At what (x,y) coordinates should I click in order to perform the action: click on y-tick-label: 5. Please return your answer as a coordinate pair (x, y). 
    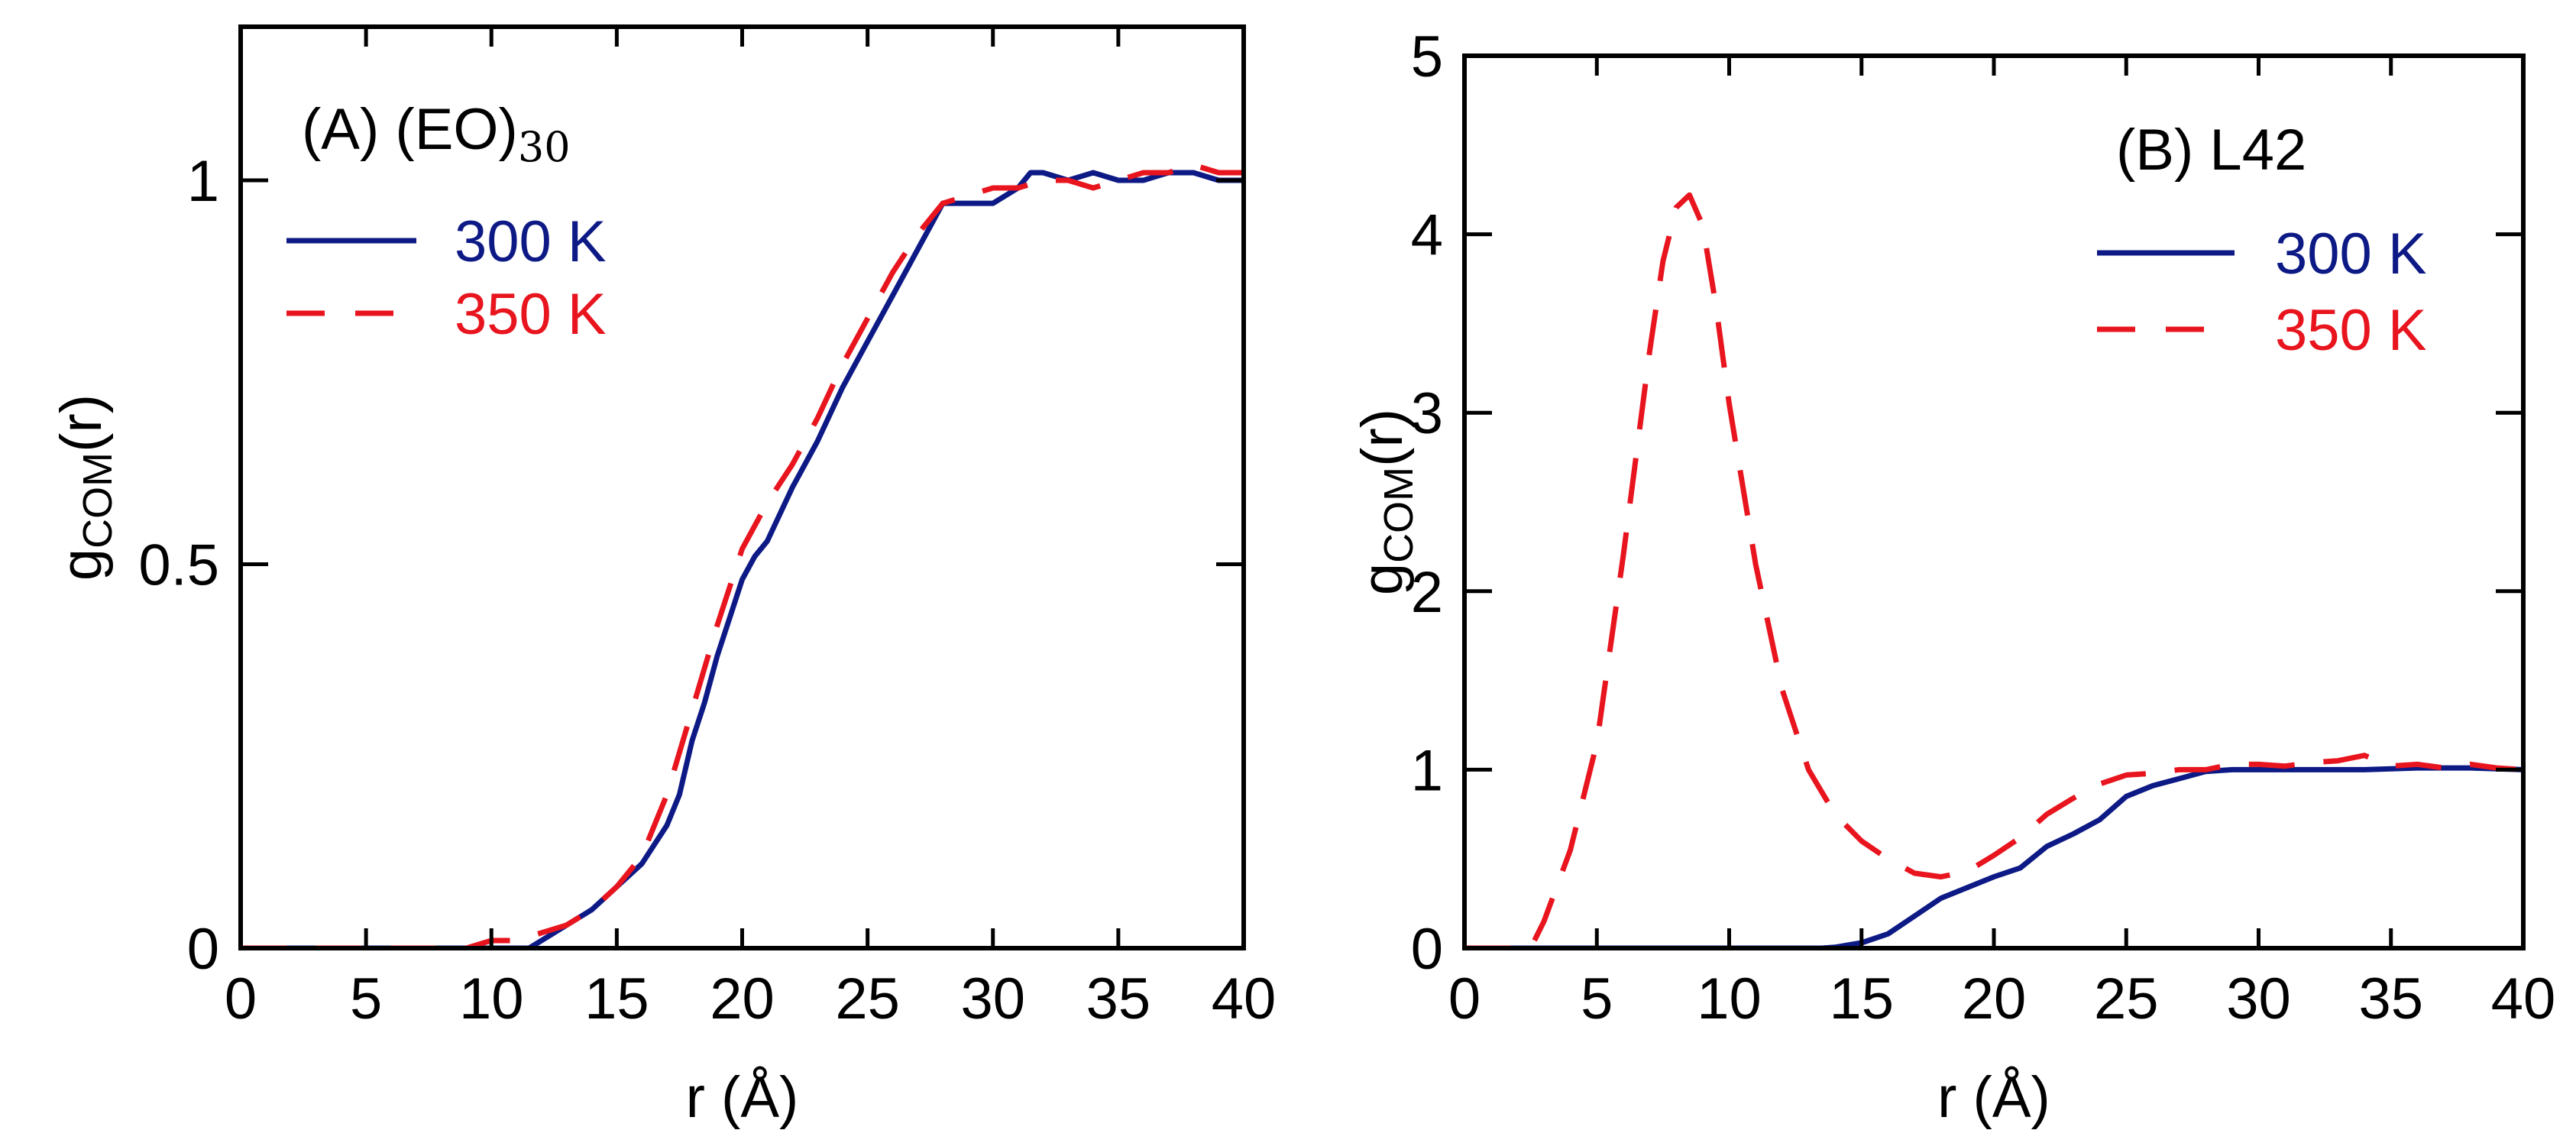
    Looking at the image, I should click on (1427, 56).